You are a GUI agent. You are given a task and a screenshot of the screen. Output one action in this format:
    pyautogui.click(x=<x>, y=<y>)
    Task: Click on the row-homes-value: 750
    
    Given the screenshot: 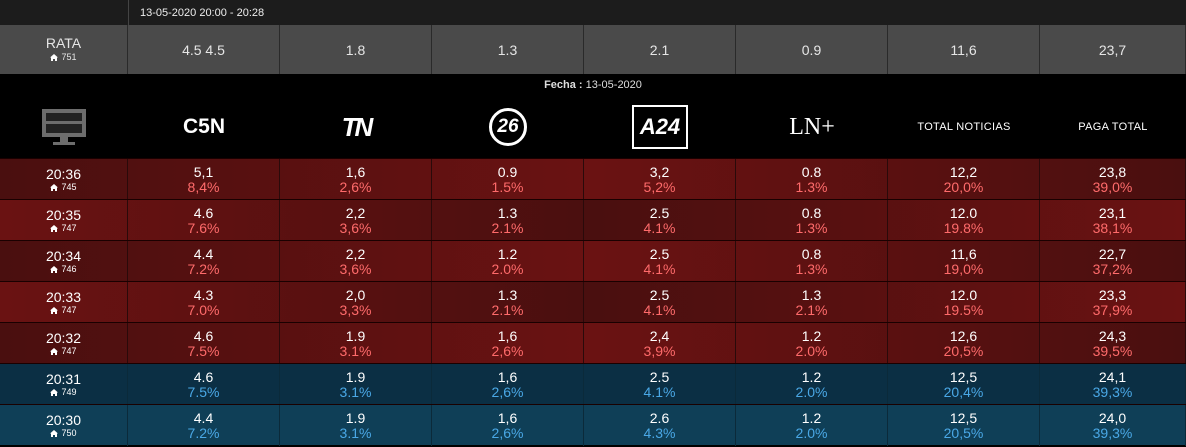 What is the action you would take?
    pyautogui.click(x=69, y=432)
    